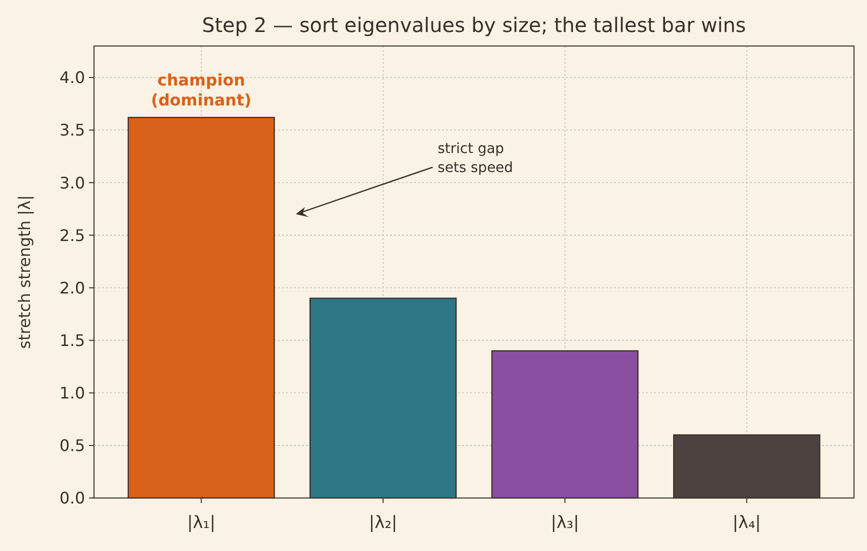  Describe the element at coordinates (72, 130) in the screenshot. I see `y-tick-label: 3.5` at that location.